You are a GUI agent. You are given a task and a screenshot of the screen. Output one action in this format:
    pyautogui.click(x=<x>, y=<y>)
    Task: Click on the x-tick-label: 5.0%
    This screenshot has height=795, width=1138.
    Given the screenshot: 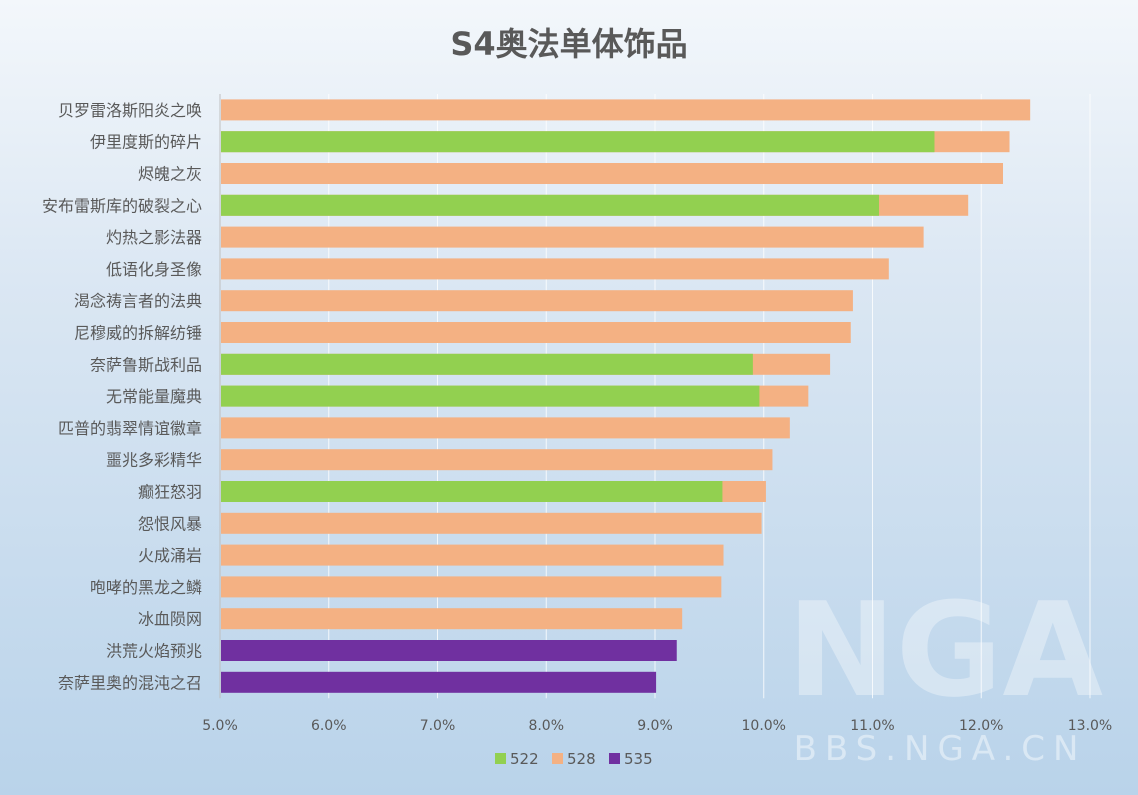 What is the action you would take?
    pyautogui.click(x=220, y=726)
    